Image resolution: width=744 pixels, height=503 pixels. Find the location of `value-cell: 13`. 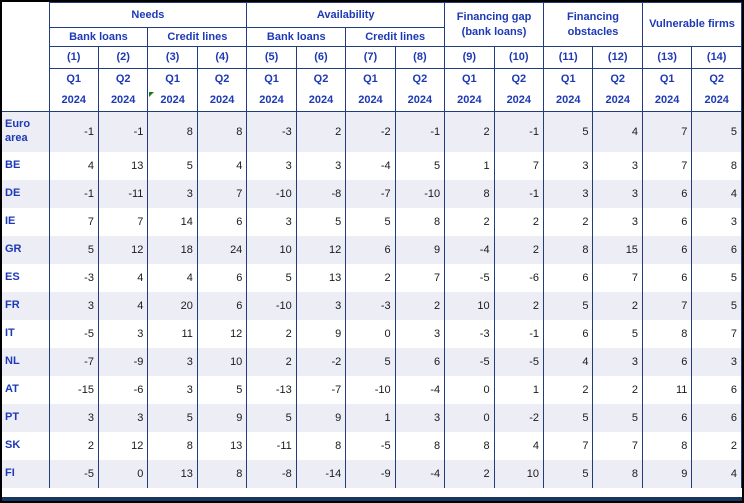

value-cell: 13 is located at coordinates (321, 277).